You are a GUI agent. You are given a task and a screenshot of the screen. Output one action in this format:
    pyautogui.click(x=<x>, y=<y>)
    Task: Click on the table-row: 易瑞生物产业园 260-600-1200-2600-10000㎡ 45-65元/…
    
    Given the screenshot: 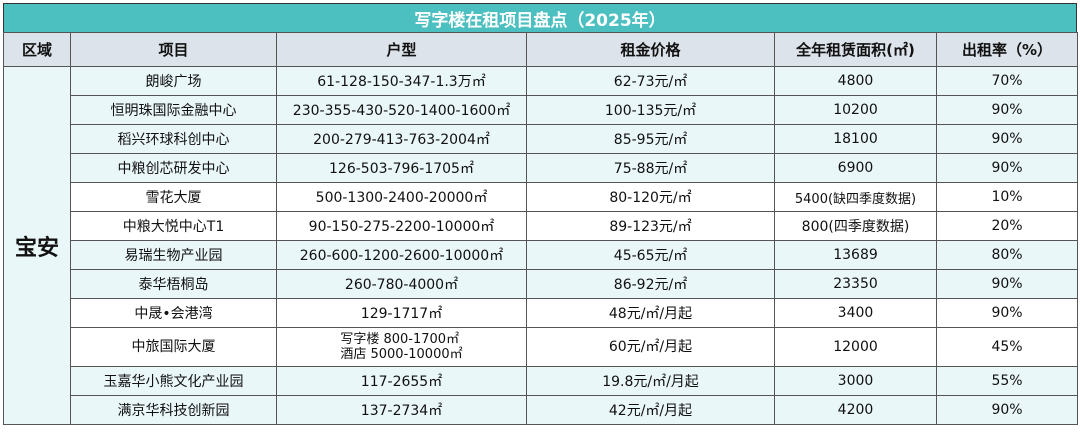 What is the action you would take?
    pyautogui.click(x=541, y=255)
    